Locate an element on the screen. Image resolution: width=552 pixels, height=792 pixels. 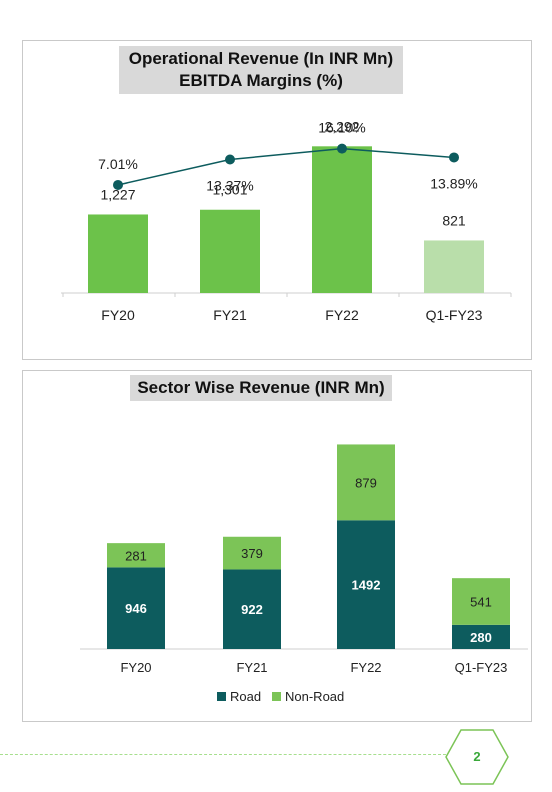
revenue-value-label: 1,301 is located at coordinates (229, 190).